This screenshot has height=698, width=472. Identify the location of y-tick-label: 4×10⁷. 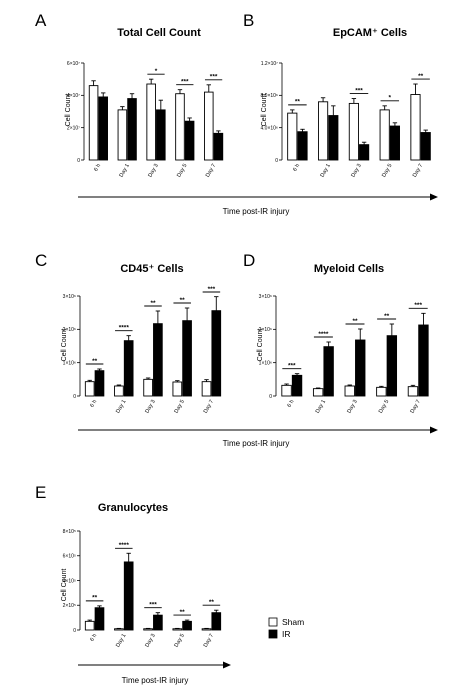
(73, 96).